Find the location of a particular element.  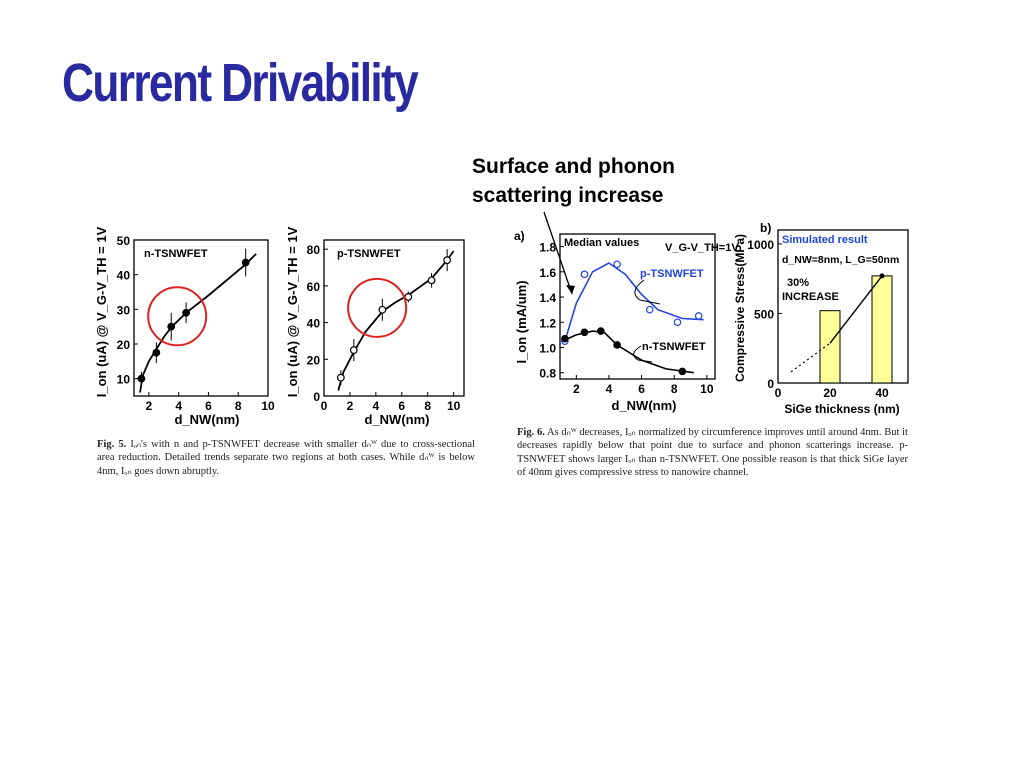

callout-line-1: Surface and phonon is located at coordinates (574, 166).